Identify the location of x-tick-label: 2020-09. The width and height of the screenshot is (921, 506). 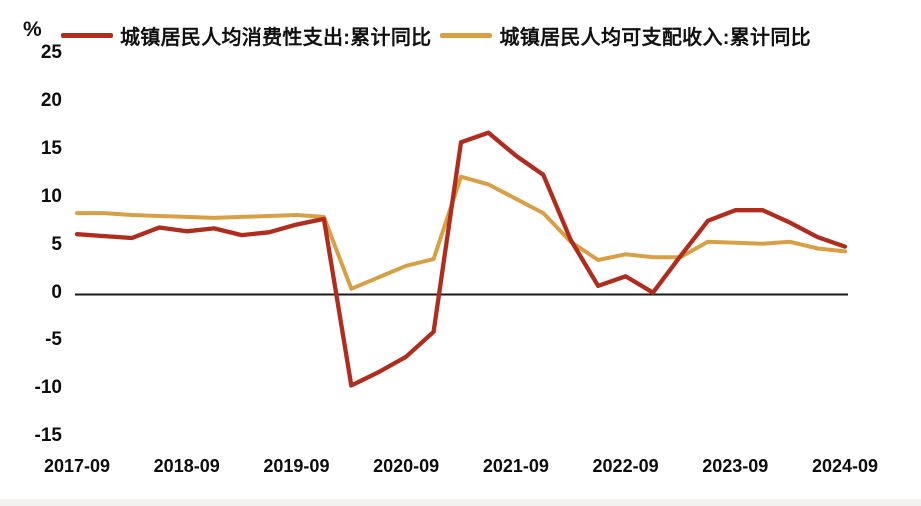
(406, 466).